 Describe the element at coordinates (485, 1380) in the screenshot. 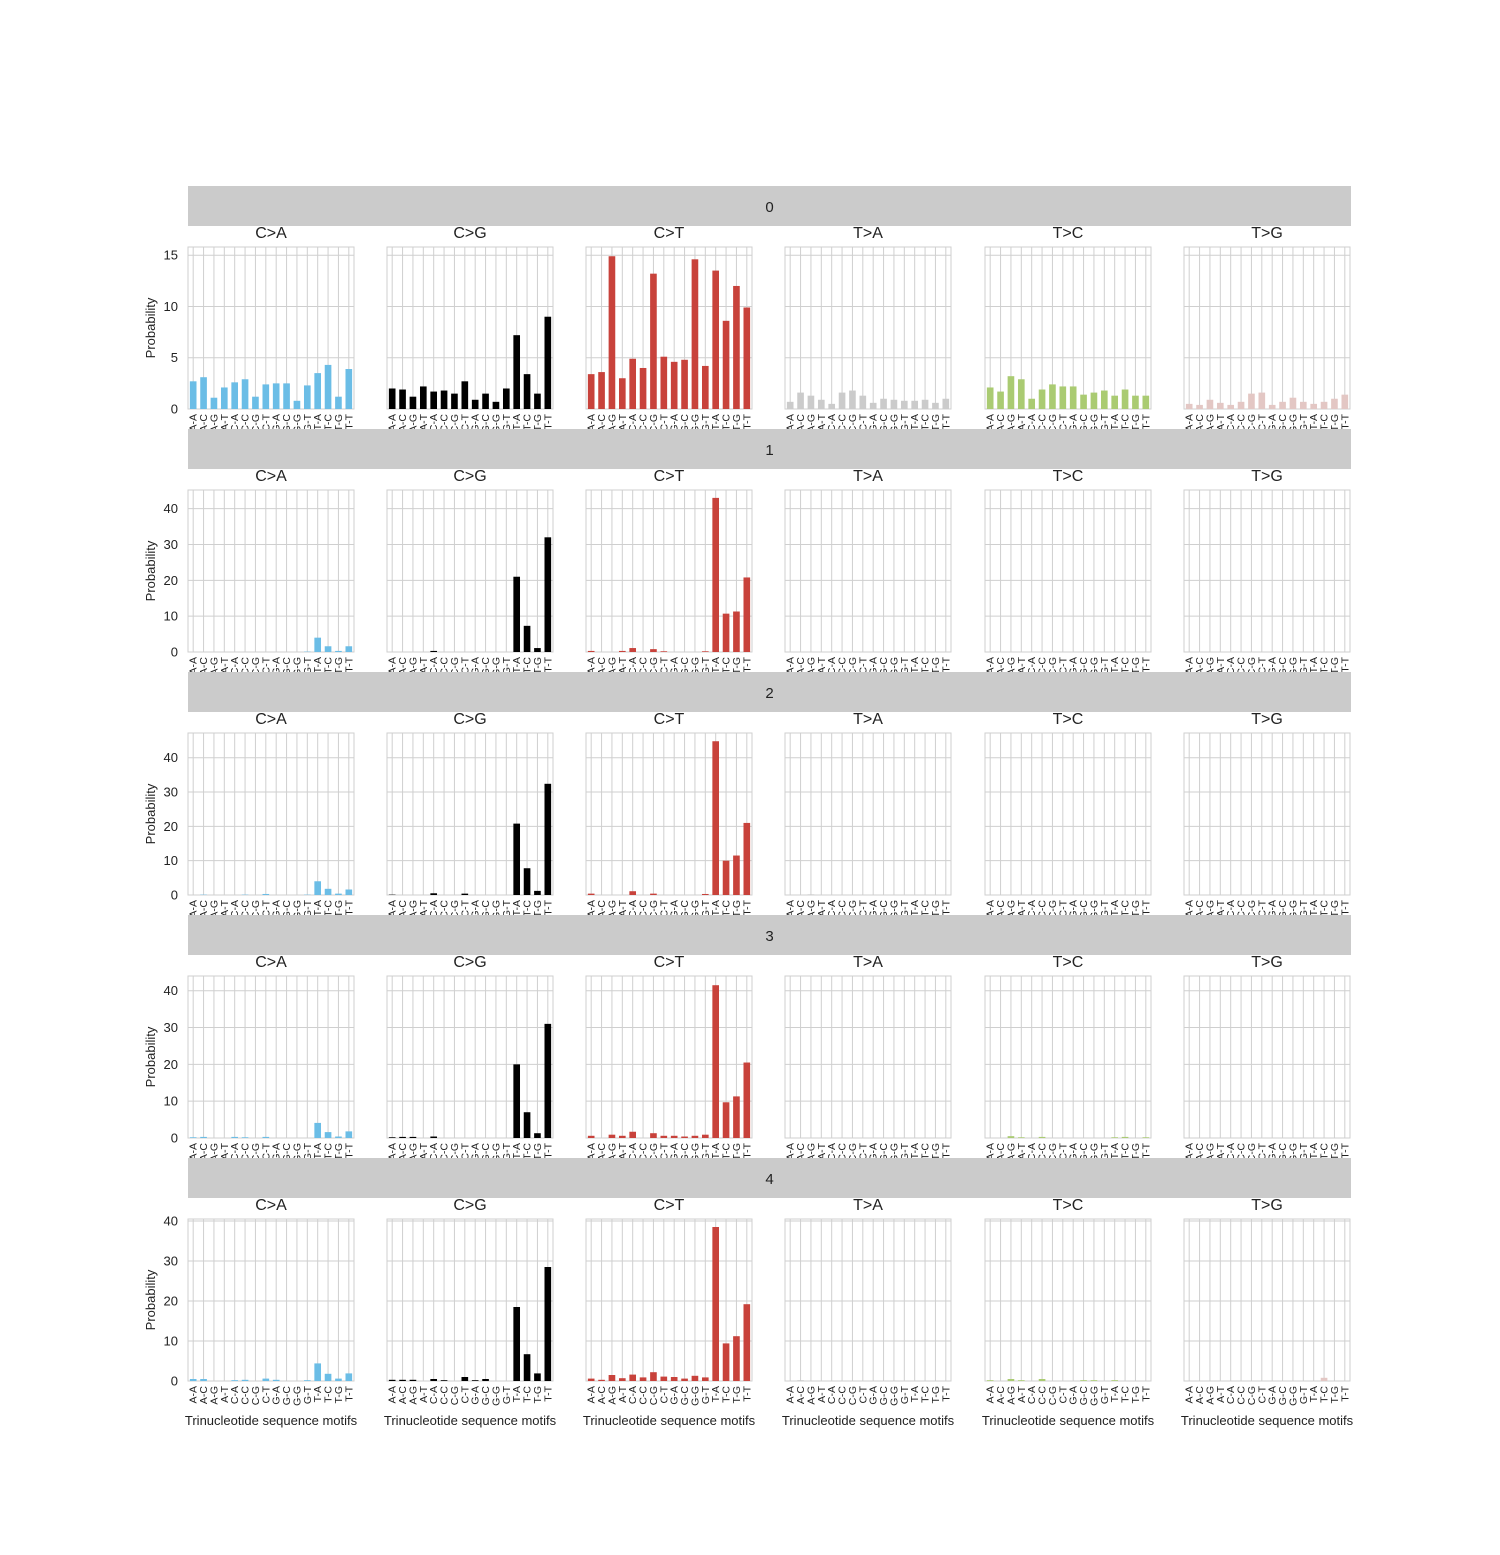

I see `bar-C>G-G-C` at that location.